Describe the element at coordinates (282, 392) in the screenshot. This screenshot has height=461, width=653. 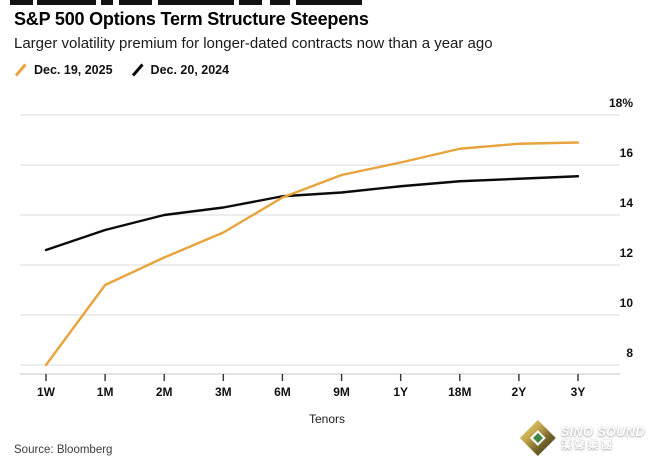
I see `x-axis-tick-label: 6M` at that location.